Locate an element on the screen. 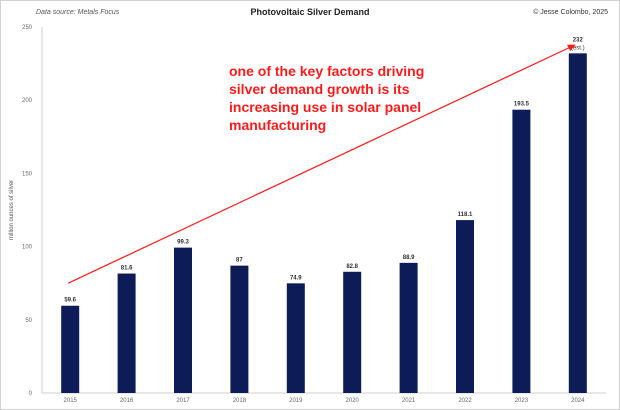  y-tick-label: 50 is located at coordinates (28, 321).